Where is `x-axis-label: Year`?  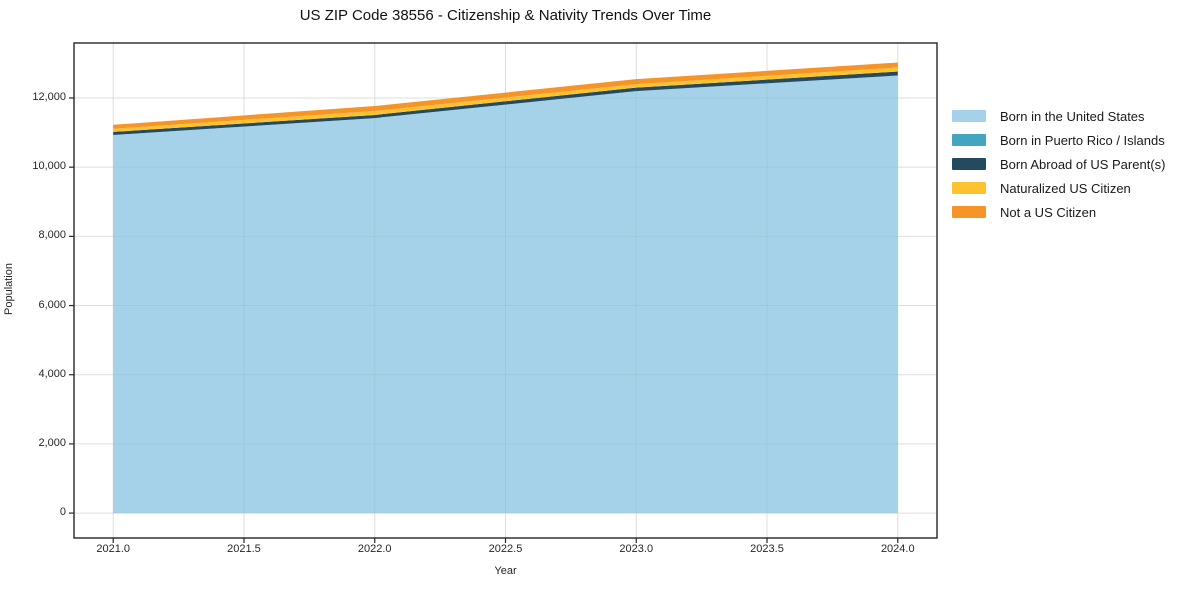
x-axis-label: Year is located at coordinates (505, 571).